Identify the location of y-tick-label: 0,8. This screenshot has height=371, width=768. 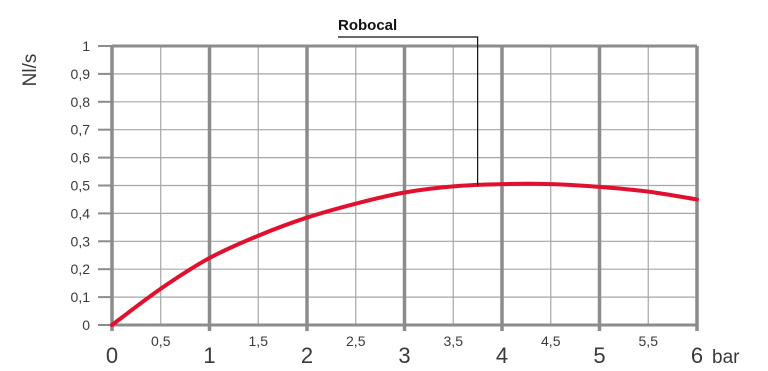
(81, 102).